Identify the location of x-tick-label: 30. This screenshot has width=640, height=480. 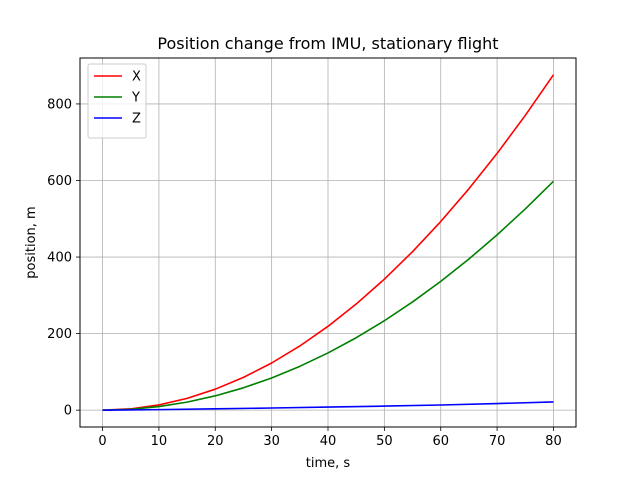
(271, 441).